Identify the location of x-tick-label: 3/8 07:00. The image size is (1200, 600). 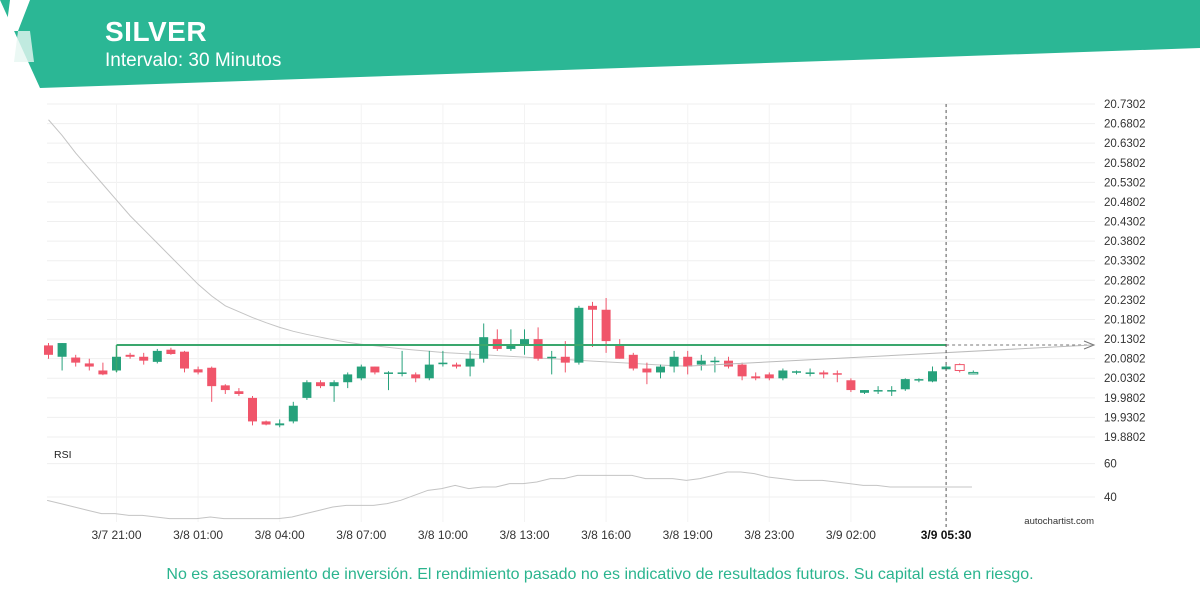
(361, 535).